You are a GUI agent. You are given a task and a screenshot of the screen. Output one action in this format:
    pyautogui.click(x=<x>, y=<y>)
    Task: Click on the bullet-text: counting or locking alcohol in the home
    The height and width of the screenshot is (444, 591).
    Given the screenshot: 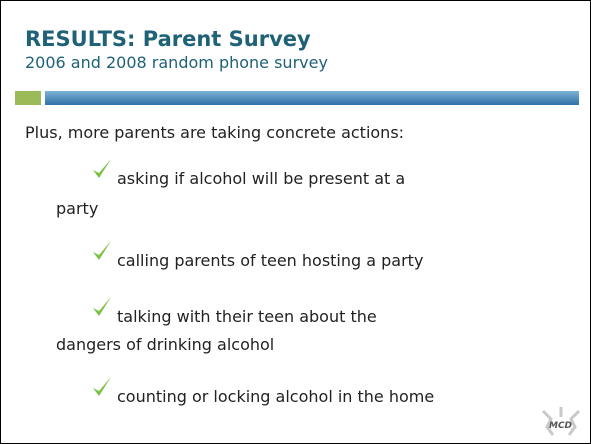 What is the action you would take?
    pyautogui.click(x=276, y=396)
    